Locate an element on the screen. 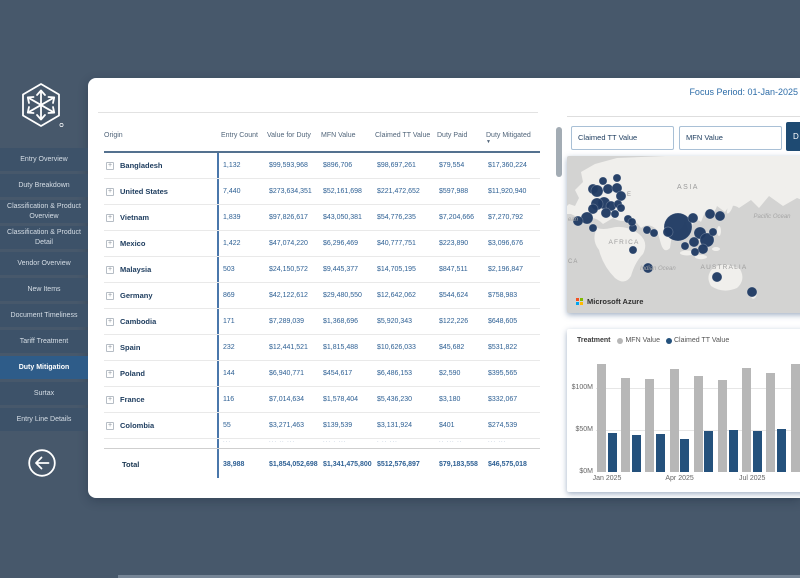 The image size is (800, 578). cell-value: $597,988 is located at coordinates (454, 191).